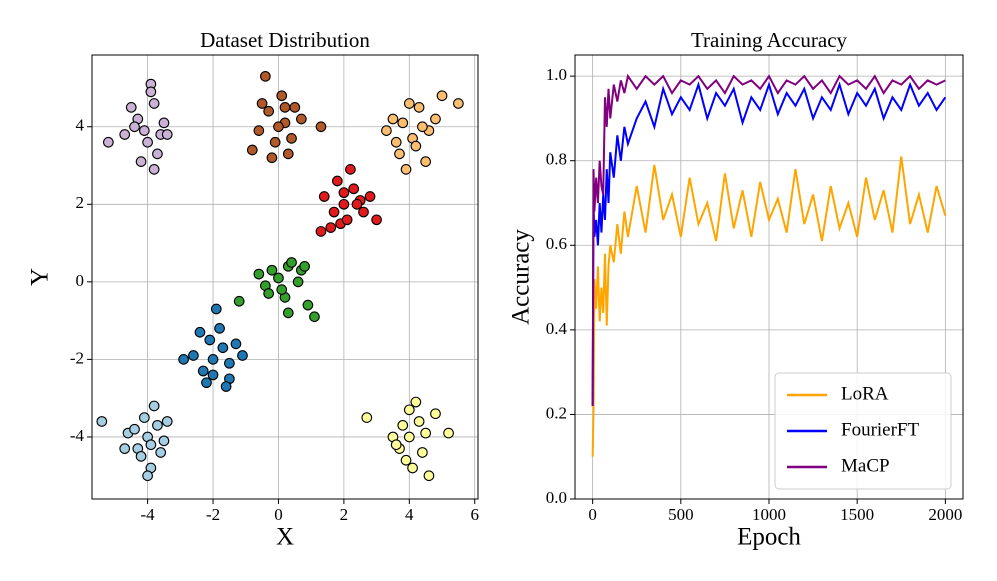 Image resolution: width=997 pixels, height=581 pixels. Describe the element at coordinates (556, 243) in the screenshot. I see `y-tick-label: 0.6` at that location.